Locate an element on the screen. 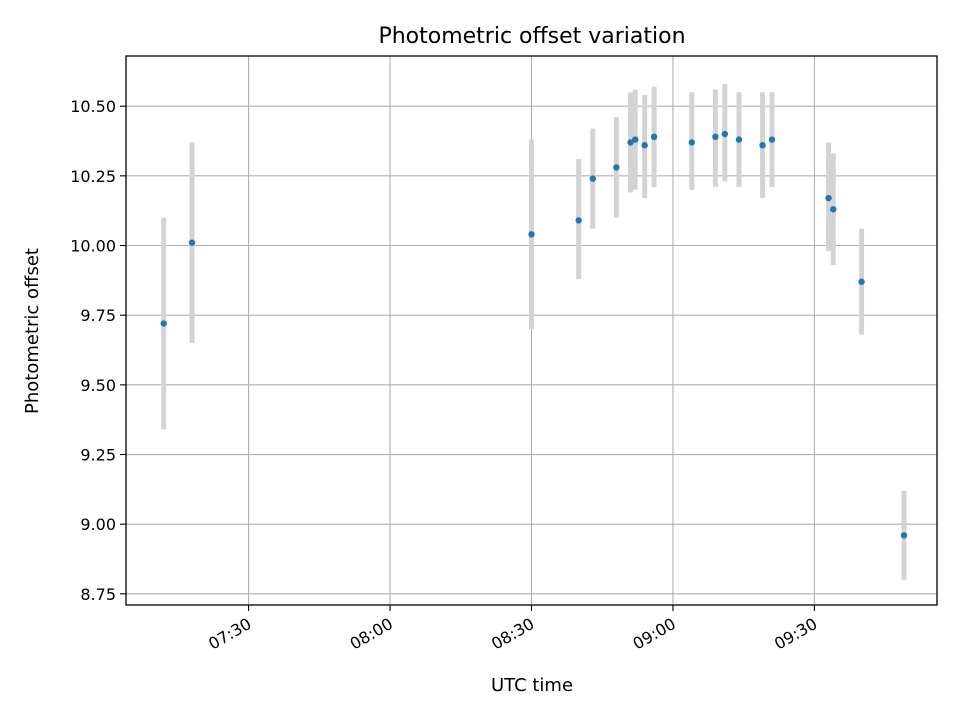  x-tick-label: 08:30 is located at coordinates (512, 634).